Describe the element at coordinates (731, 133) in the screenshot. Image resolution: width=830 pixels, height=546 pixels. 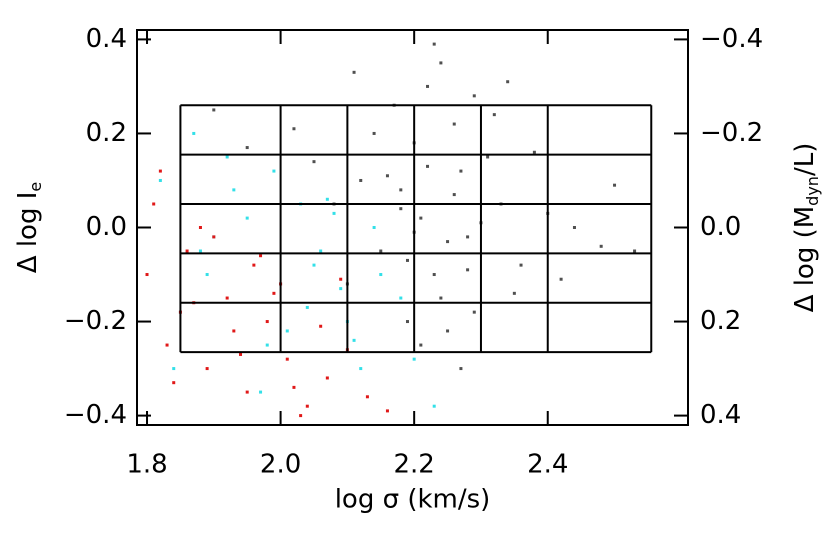
I see `y2-tick-label: −0.2` at that location.